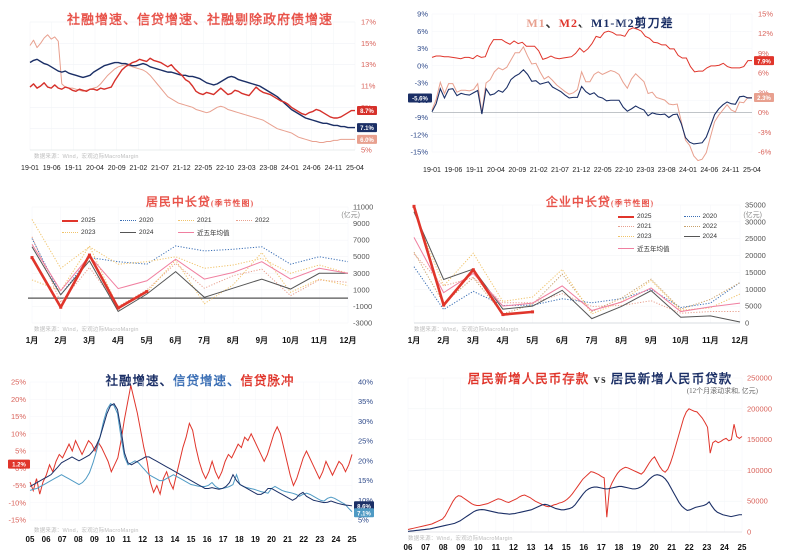 The height and width of the screenshot is (556, 800). I want to click on svg-text: 11, so click(126, 539).